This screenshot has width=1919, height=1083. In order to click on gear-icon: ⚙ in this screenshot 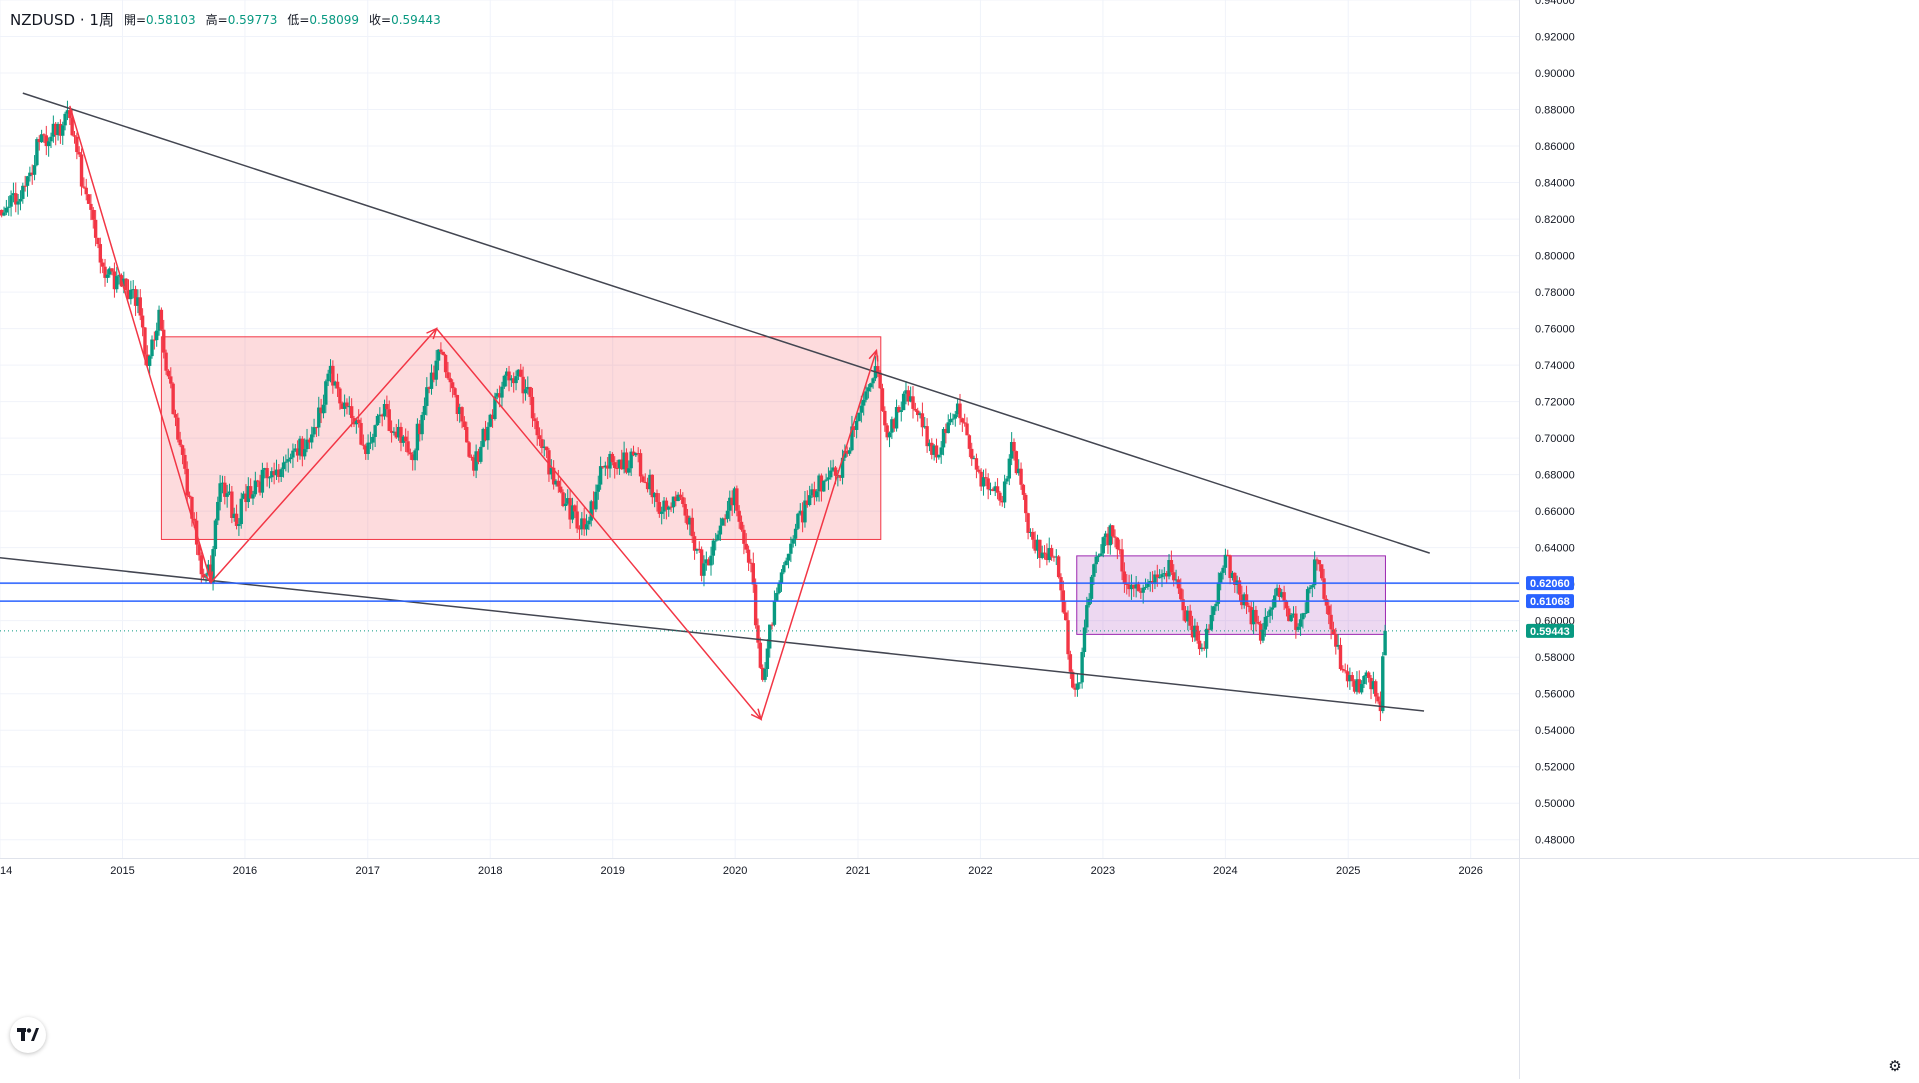, I will do `click(1895, 1066)`.